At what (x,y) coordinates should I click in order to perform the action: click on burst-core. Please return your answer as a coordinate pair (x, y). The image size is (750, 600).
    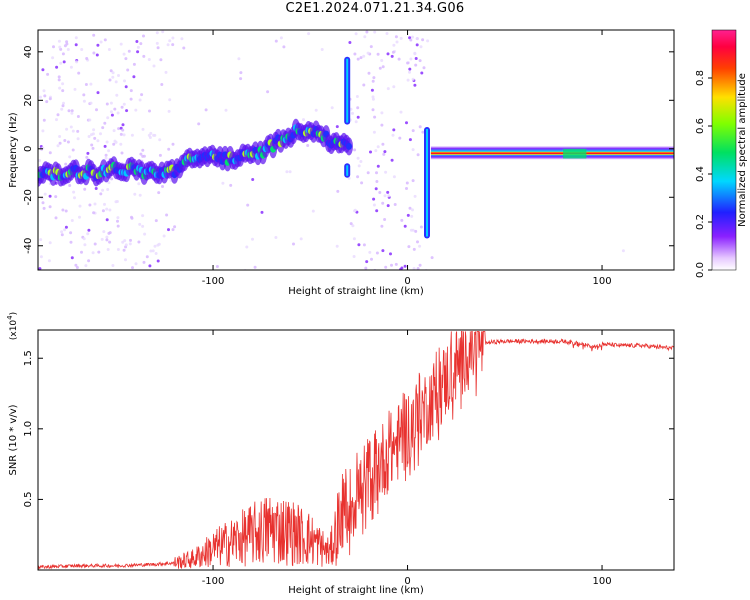
    Looking at the image, I should click on (347, 170).